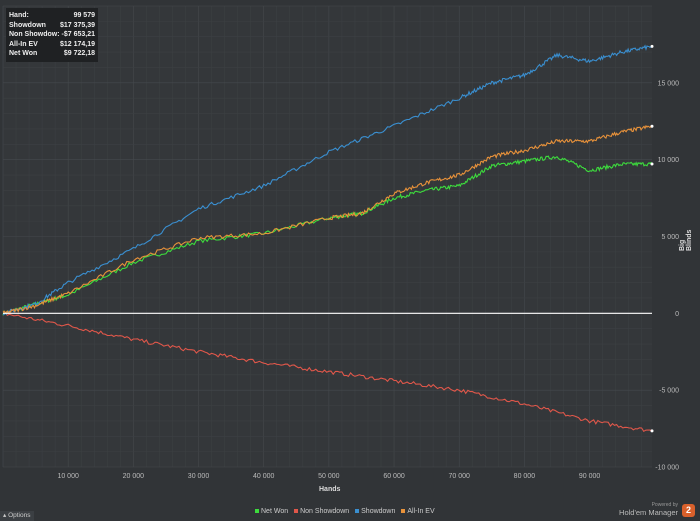 This screenshot has height=521, width=700. Describe the element at coordinates (670, 237) in the screenshot. I see `y-tick-label: 5 000` at that location.